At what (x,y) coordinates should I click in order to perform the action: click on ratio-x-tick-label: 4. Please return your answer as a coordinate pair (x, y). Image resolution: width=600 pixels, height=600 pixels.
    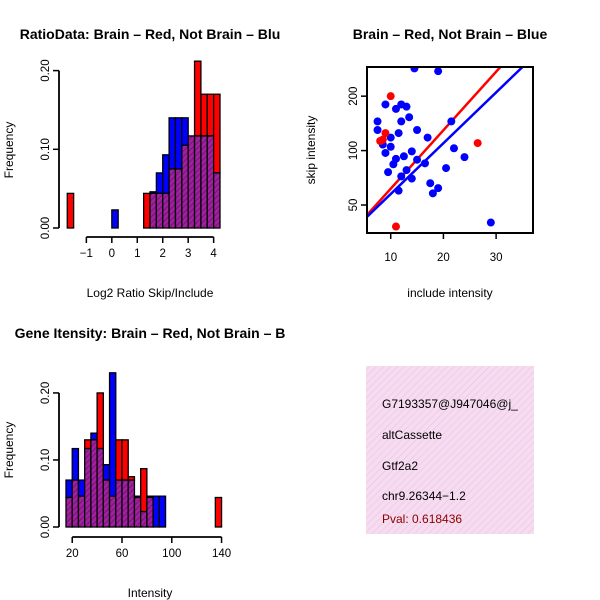
    Looking at the image, I should click on (213, 254).